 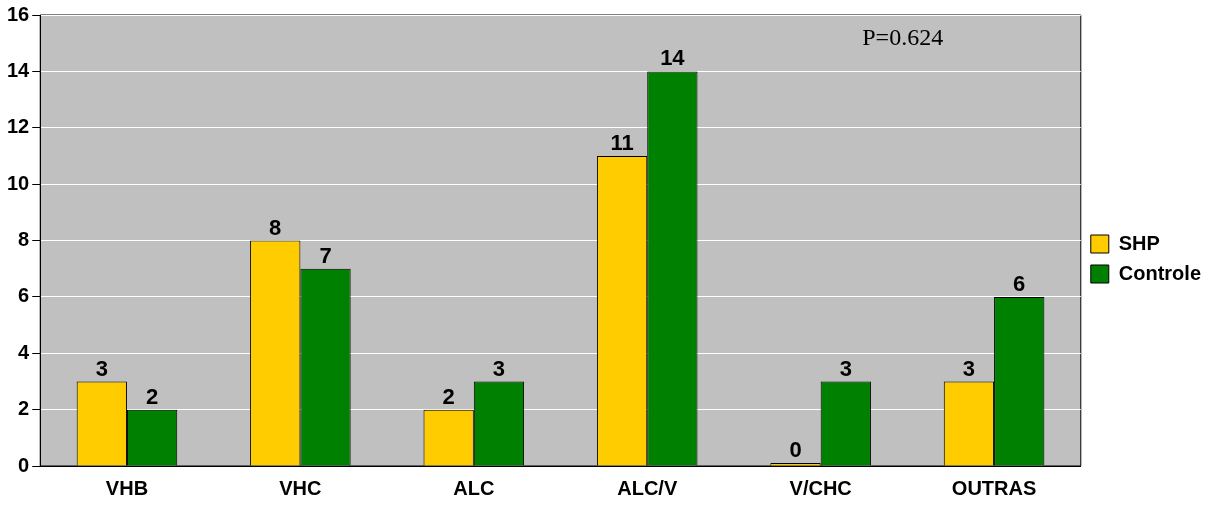 I want to click on data-label: 0, so click(x=795, y=450).